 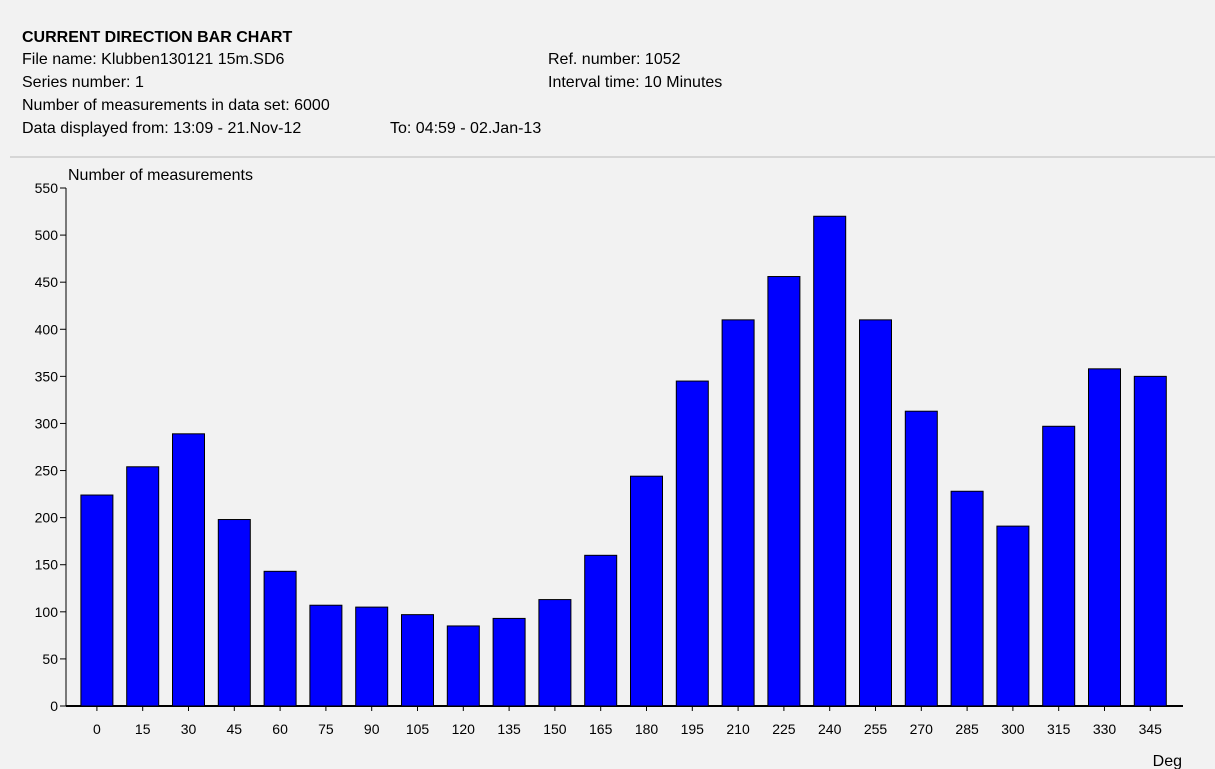 What do you see at coordinates (161, 128) in the screenshot?
I see `displayed-from: Data displayed from: 13:09 - 21.Nov-12` at bounding box center [161, 128].